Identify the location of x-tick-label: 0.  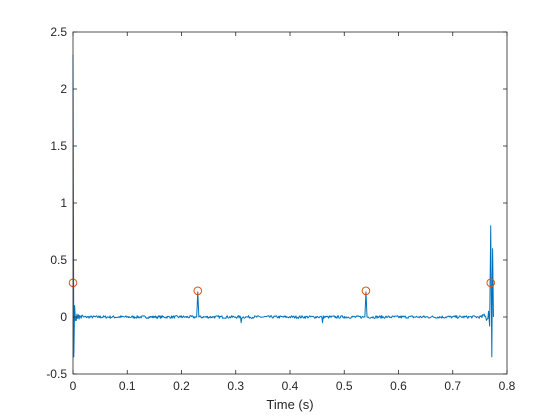
(73, 386).